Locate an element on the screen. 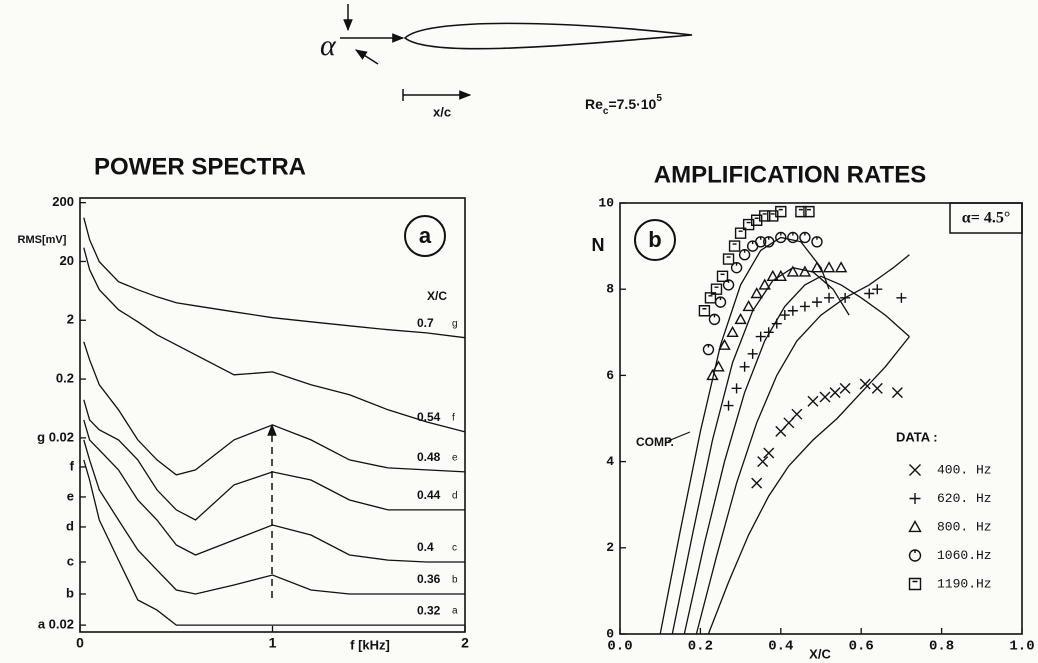  x-tick-label: 0.4 is located at coordinates (780, 647).